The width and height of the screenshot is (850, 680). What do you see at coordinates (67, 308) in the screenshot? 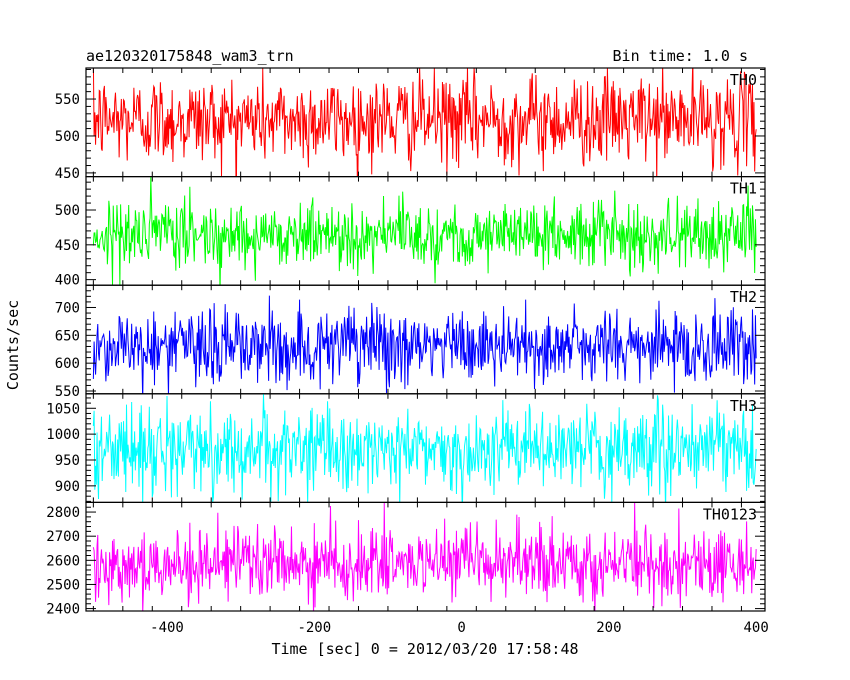
I see `y-tick-label: 700` at bounding box center [67, 308].